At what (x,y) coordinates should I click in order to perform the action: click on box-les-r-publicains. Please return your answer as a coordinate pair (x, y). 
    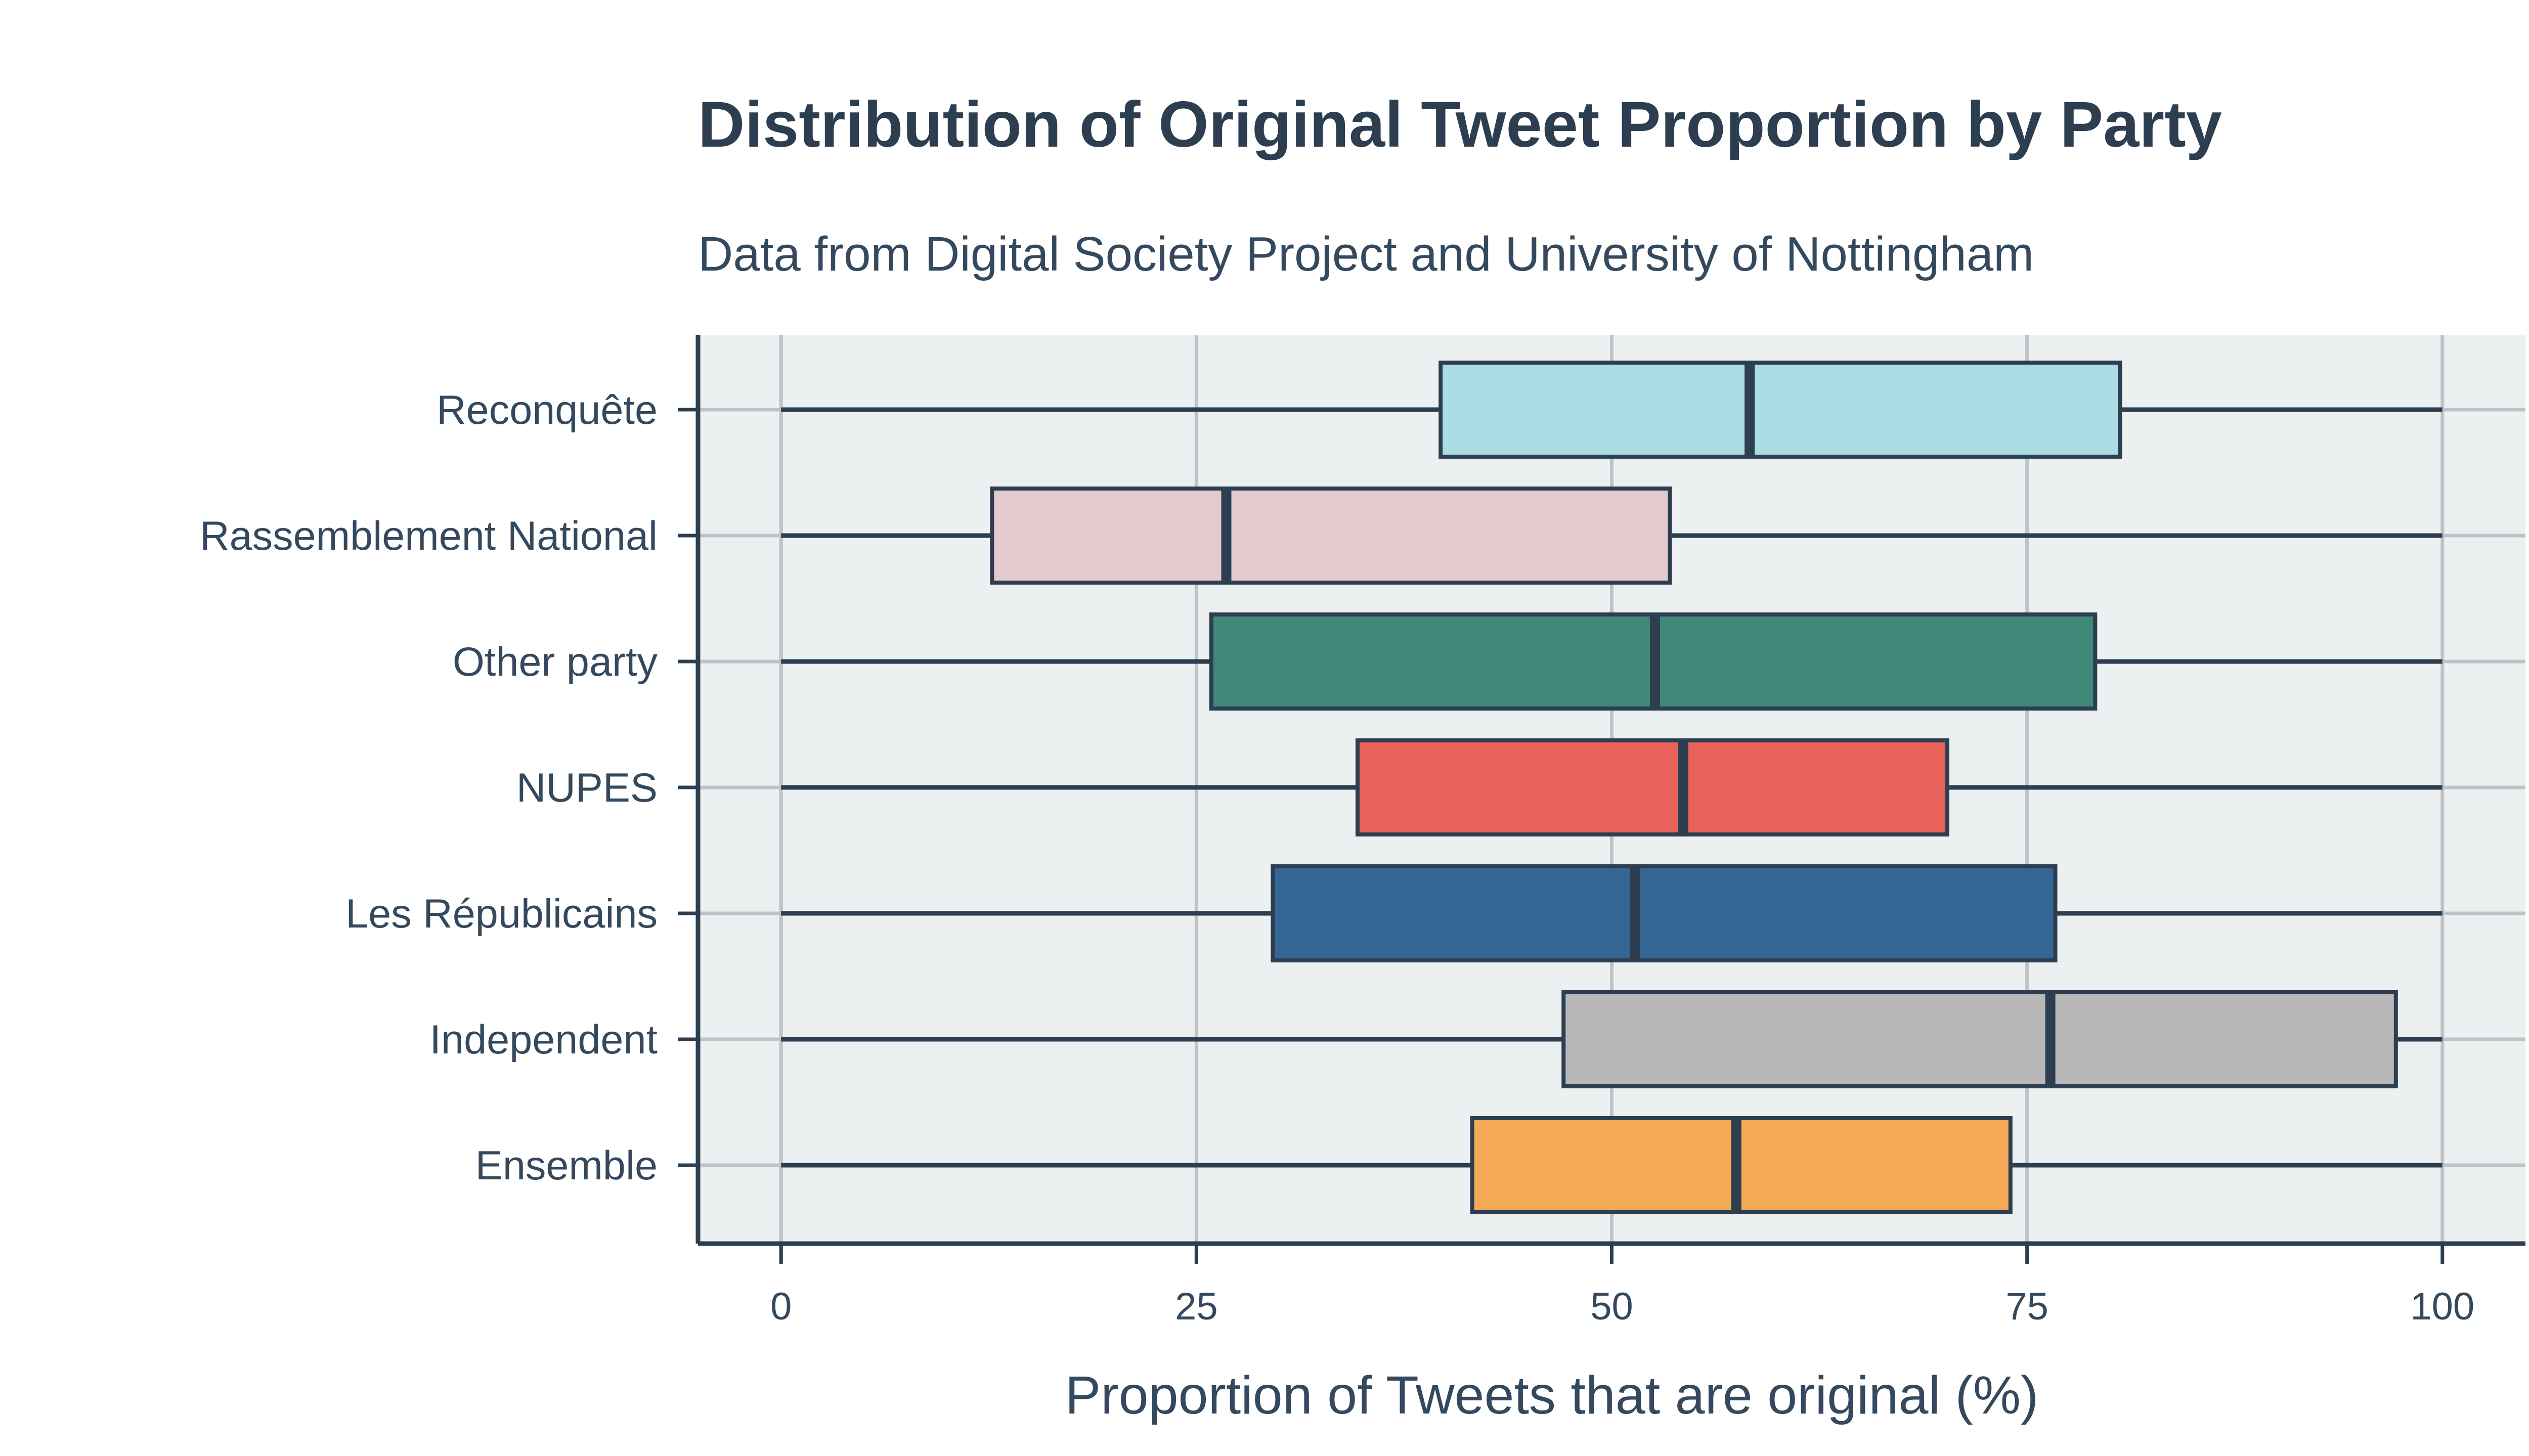
    Looking at the image, I should click on (1612, 913).